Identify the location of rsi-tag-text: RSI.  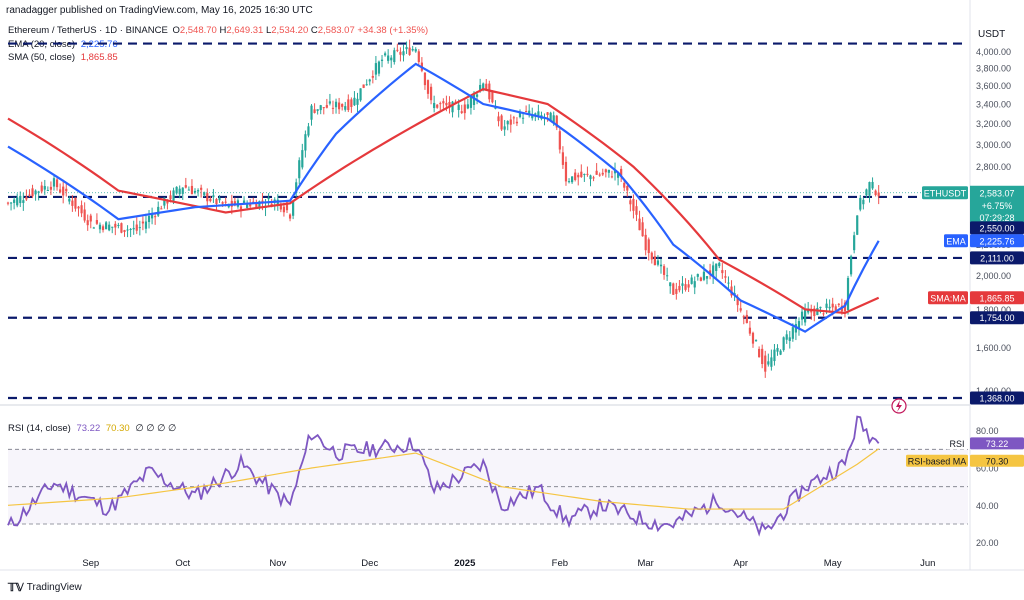
(956, 444).